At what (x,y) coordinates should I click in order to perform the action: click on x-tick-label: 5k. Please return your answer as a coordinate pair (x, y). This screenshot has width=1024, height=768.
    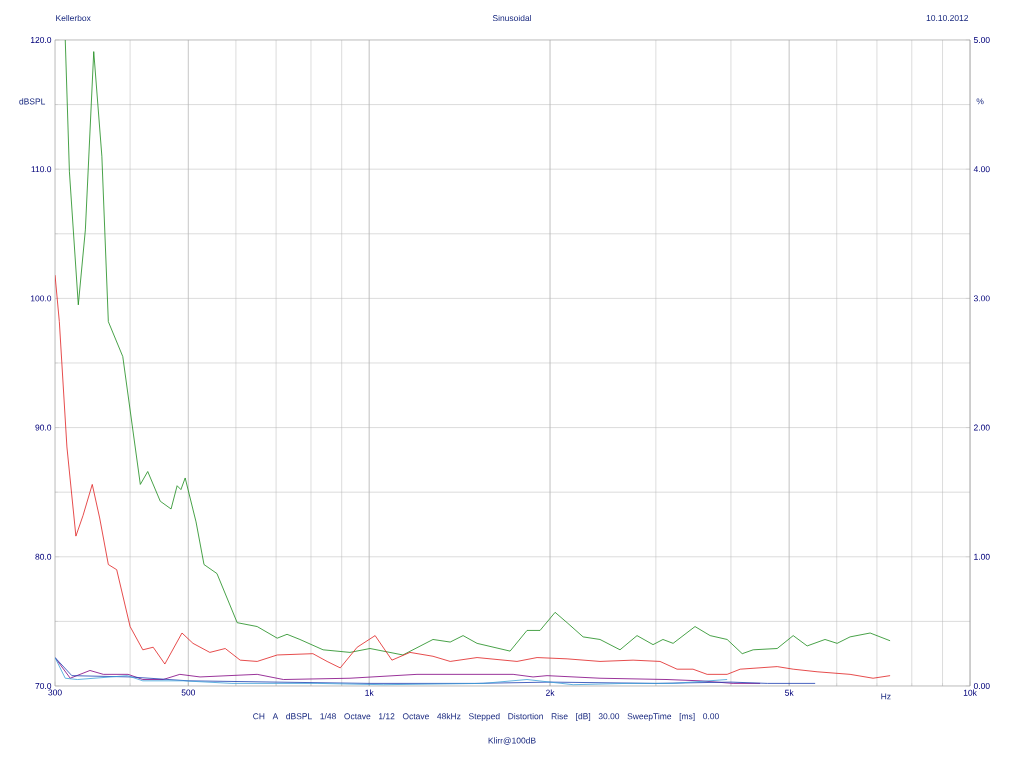
    Looking at the image, I should click on (789, 692).